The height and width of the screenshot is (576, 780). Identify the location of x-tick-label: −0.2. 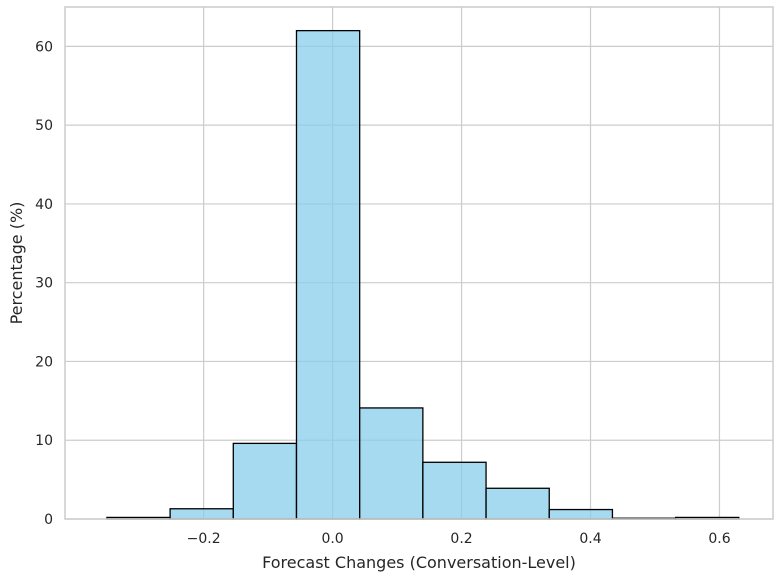
(204, 539).